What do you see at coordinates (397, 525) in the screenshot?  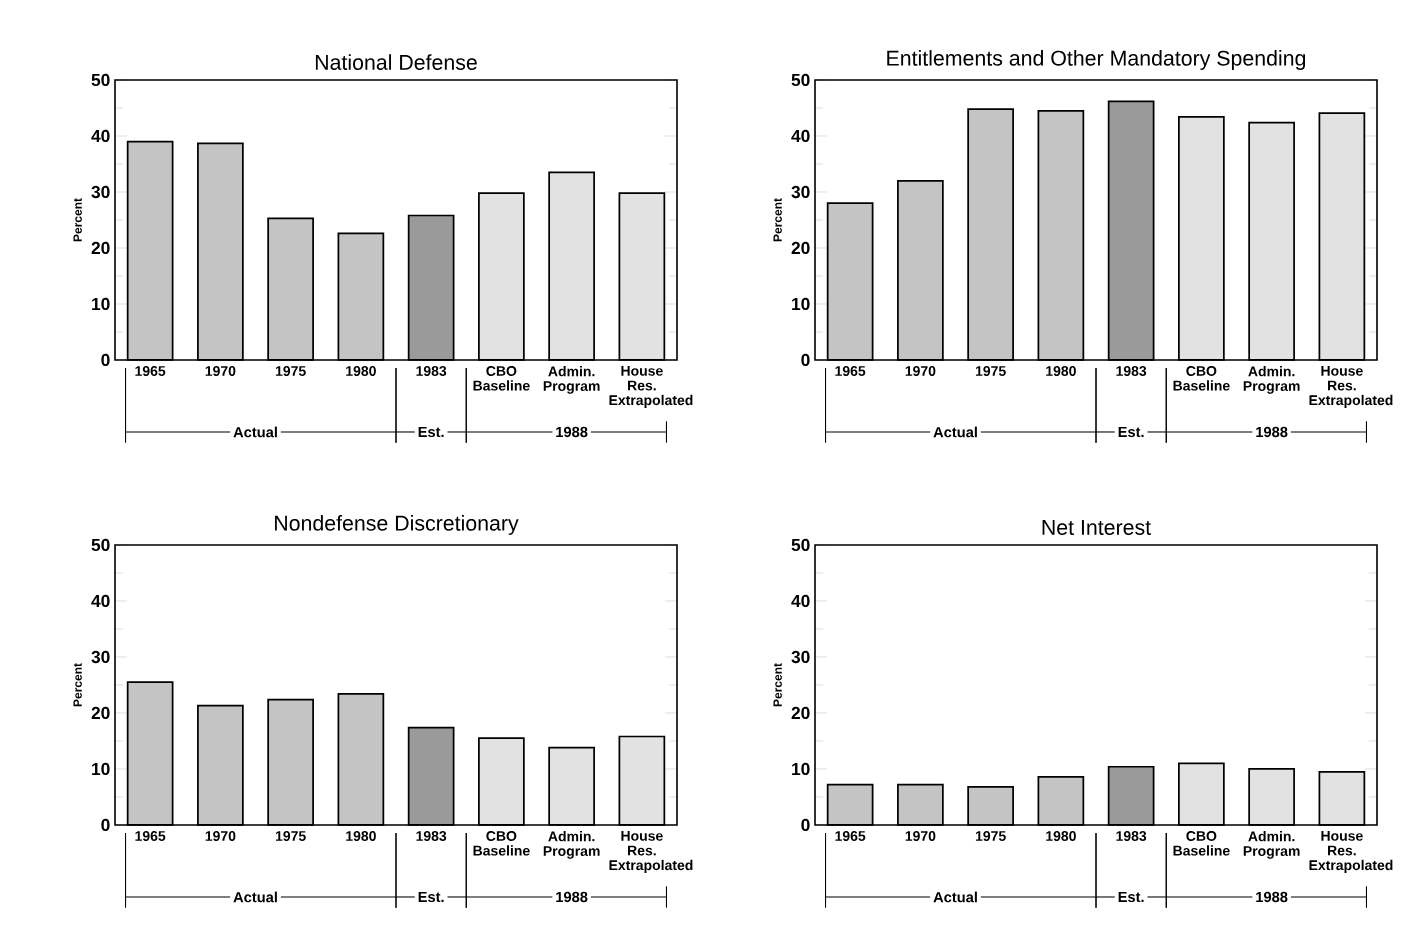 I see `chart-title: Nondefense Discretionary` at bounding box center [397, 525].